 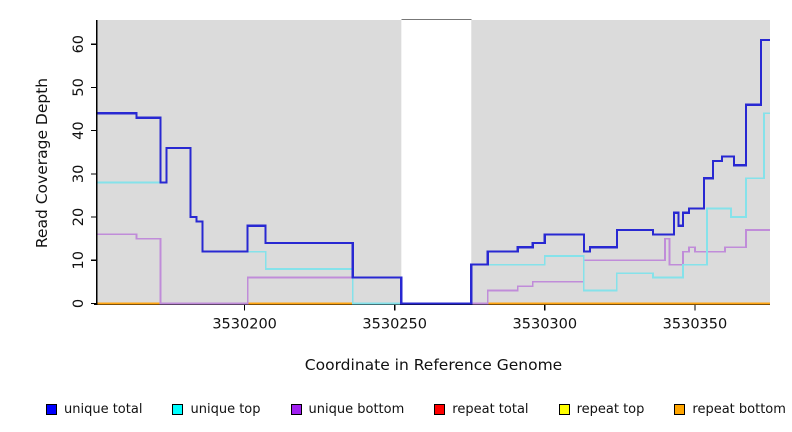 I want to click on legend-item-repeat-total: repeat total, so click(x=481, y=409).